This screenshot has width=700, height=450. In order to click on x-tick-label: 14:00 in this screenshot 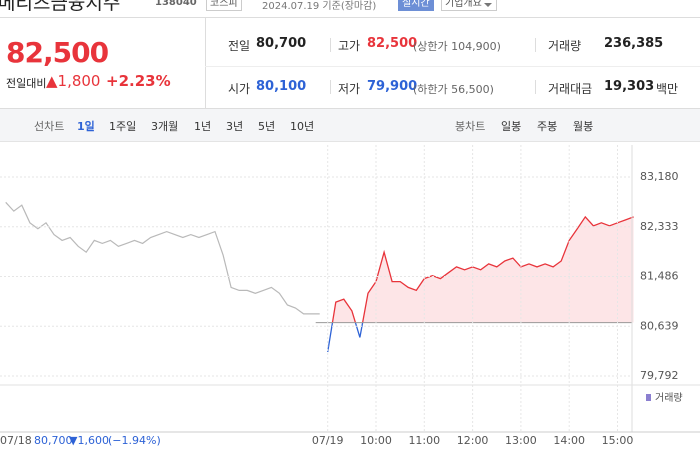, I will do `click(569, 440)`.